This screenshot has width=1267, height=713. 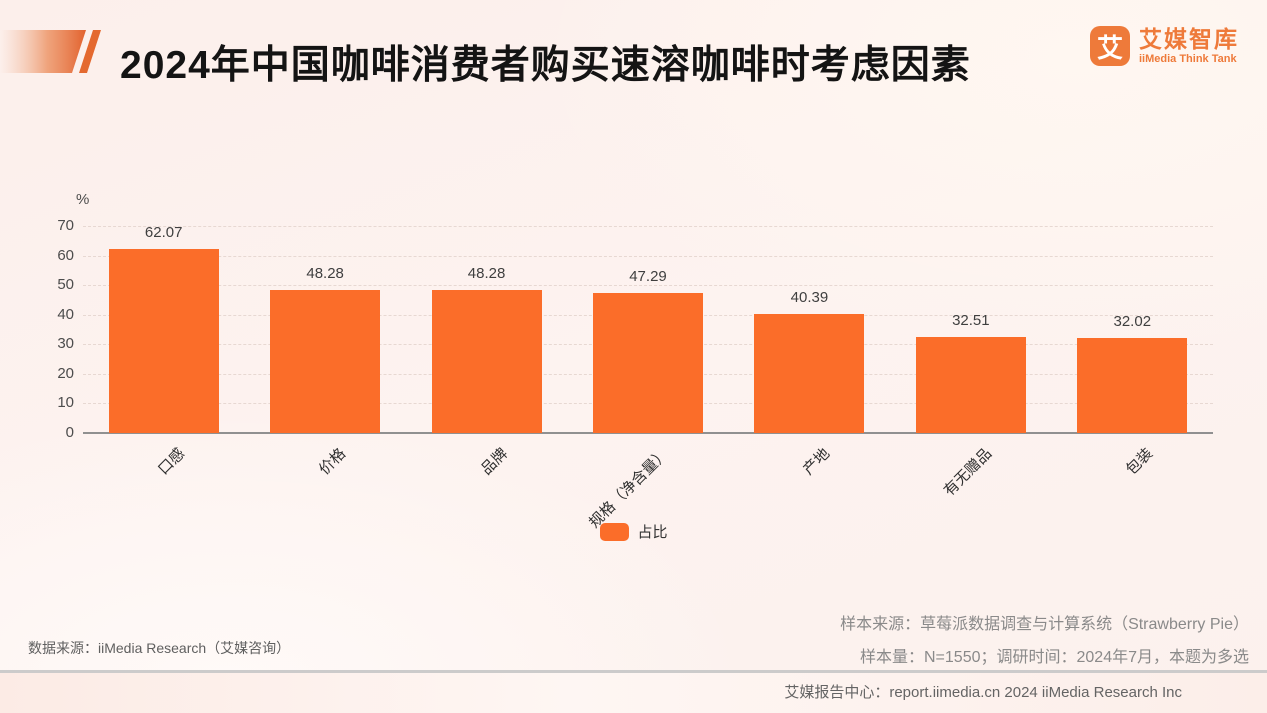 I want to click on data-source-note: 数据来源：iiMedia Research（艾媒咨询）, so click(x=159, y=648).